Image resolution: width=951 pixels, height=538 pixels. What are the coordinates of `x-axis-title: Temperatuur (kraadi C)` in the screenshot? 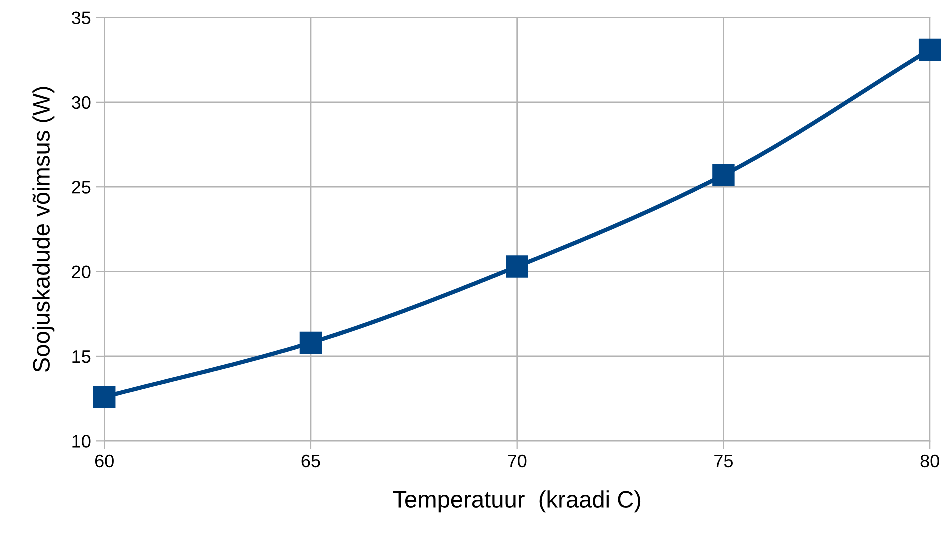 It's located at (517, 501).